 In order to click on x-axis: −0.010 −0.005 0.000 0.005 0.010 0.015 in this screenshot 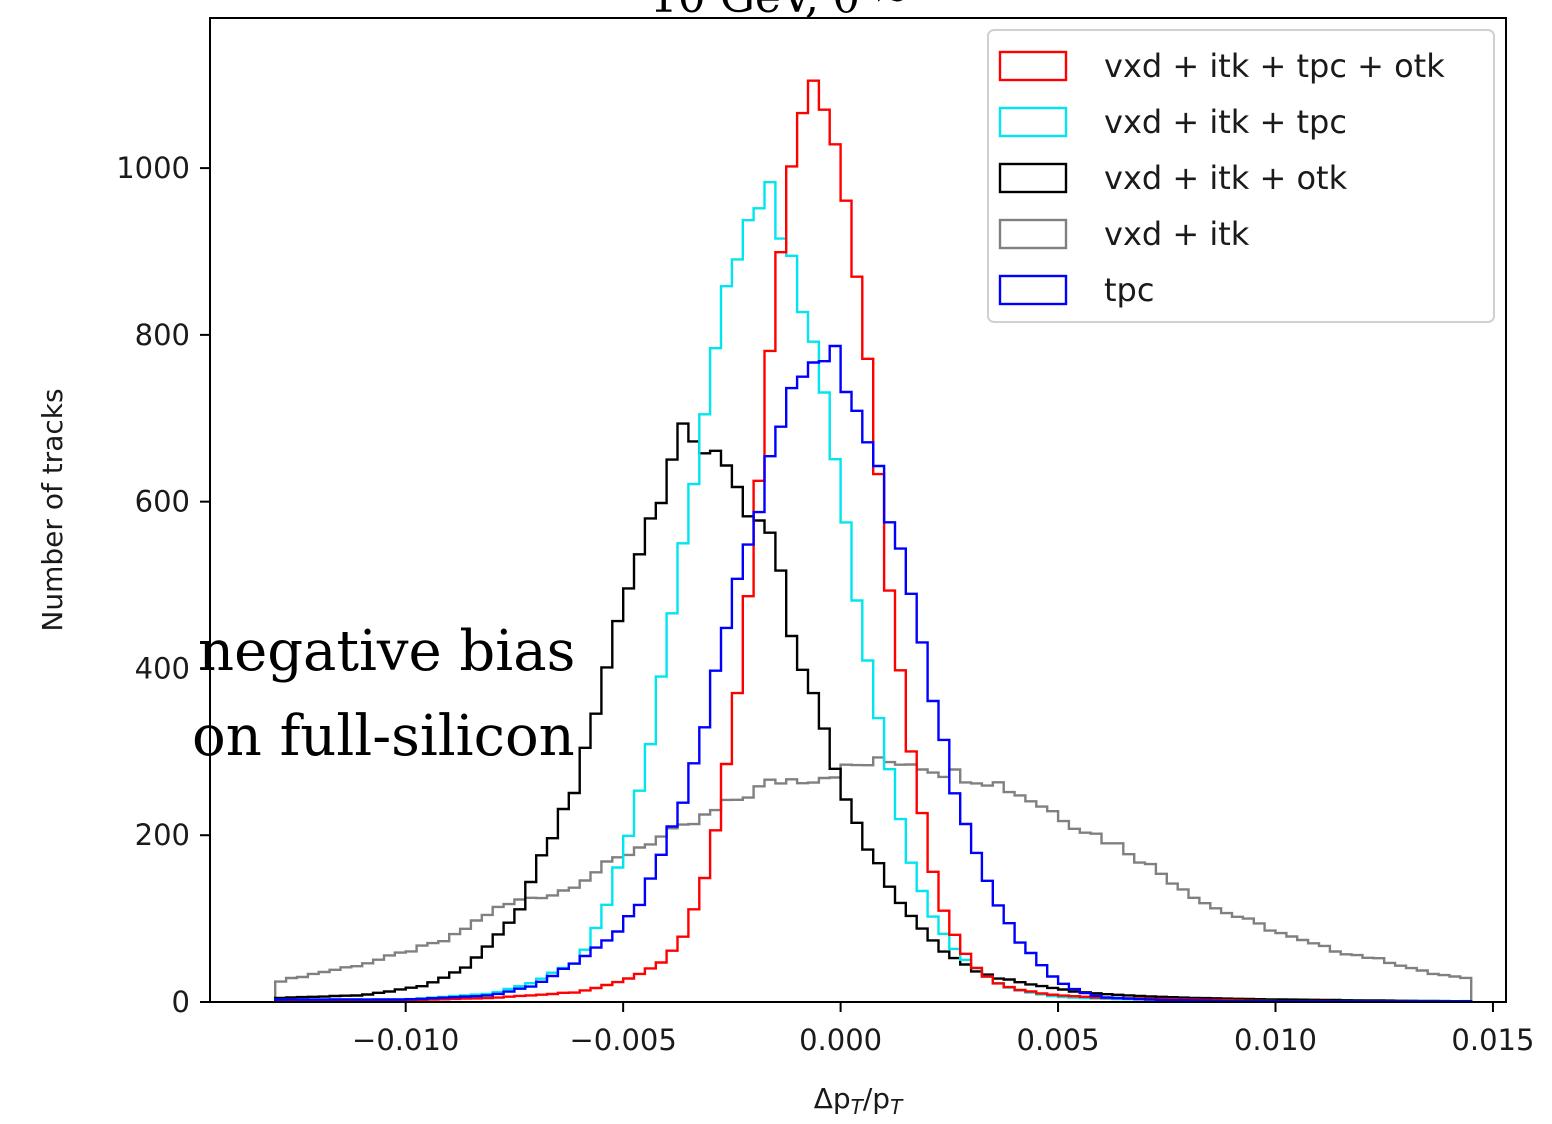, I will do `click(943, 1029)`.